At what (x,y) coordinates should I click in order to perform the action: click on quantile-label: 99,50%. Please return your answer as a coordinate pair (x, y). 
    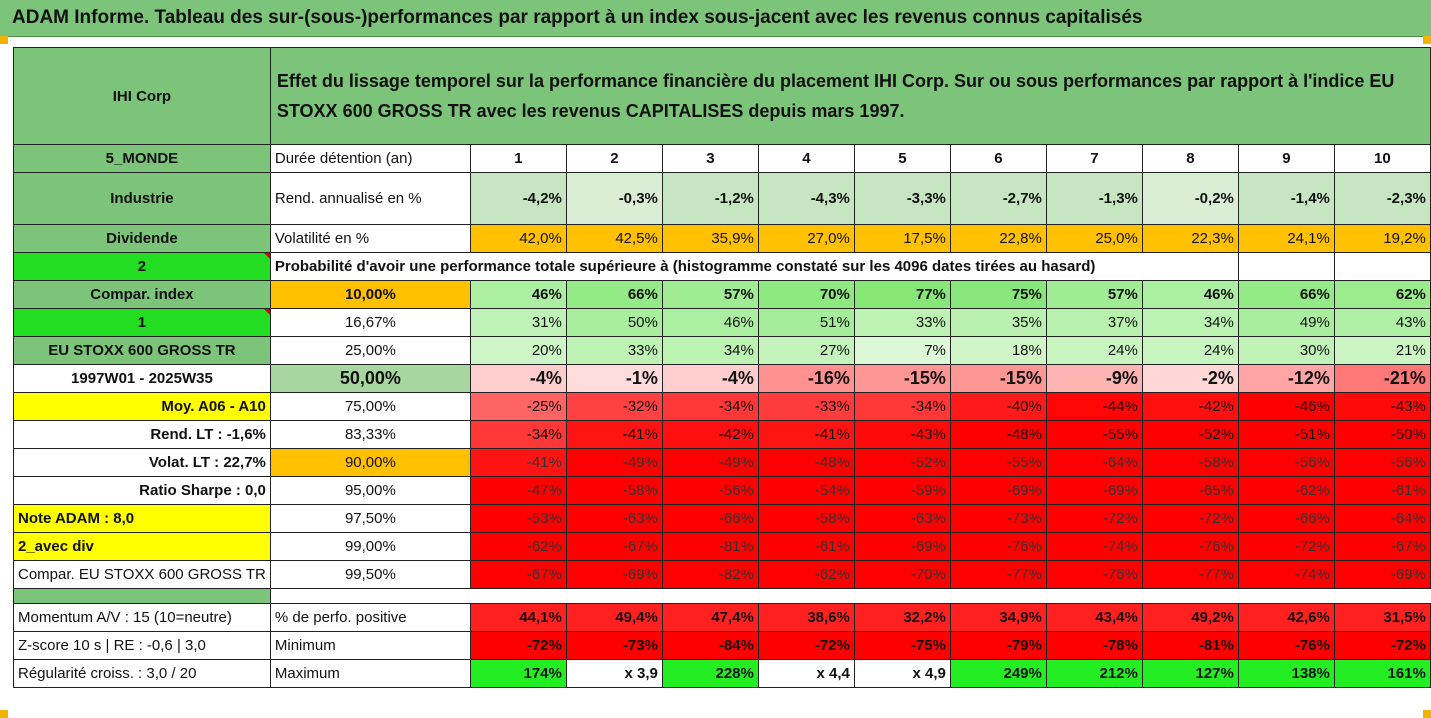
    Looking at the image, I should click on (370, 574).